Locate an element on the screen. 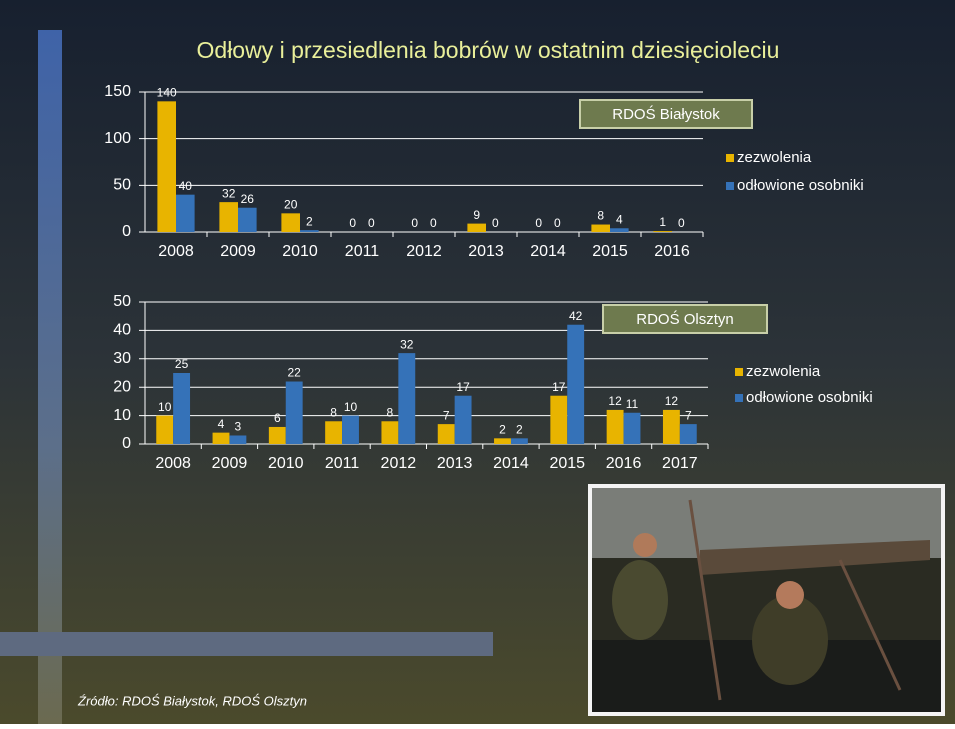  data-label: 42 is located at coordinates (576, 316).